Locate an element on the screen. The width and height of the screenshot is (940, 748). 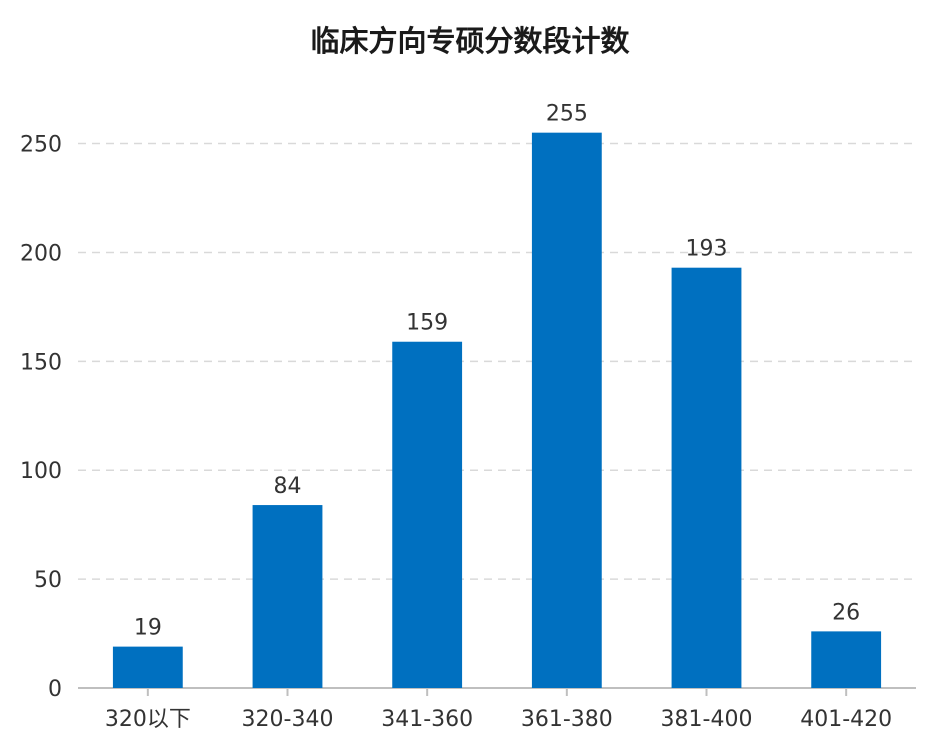
y-tick-label: 150 is located at coordinates (41, 362).